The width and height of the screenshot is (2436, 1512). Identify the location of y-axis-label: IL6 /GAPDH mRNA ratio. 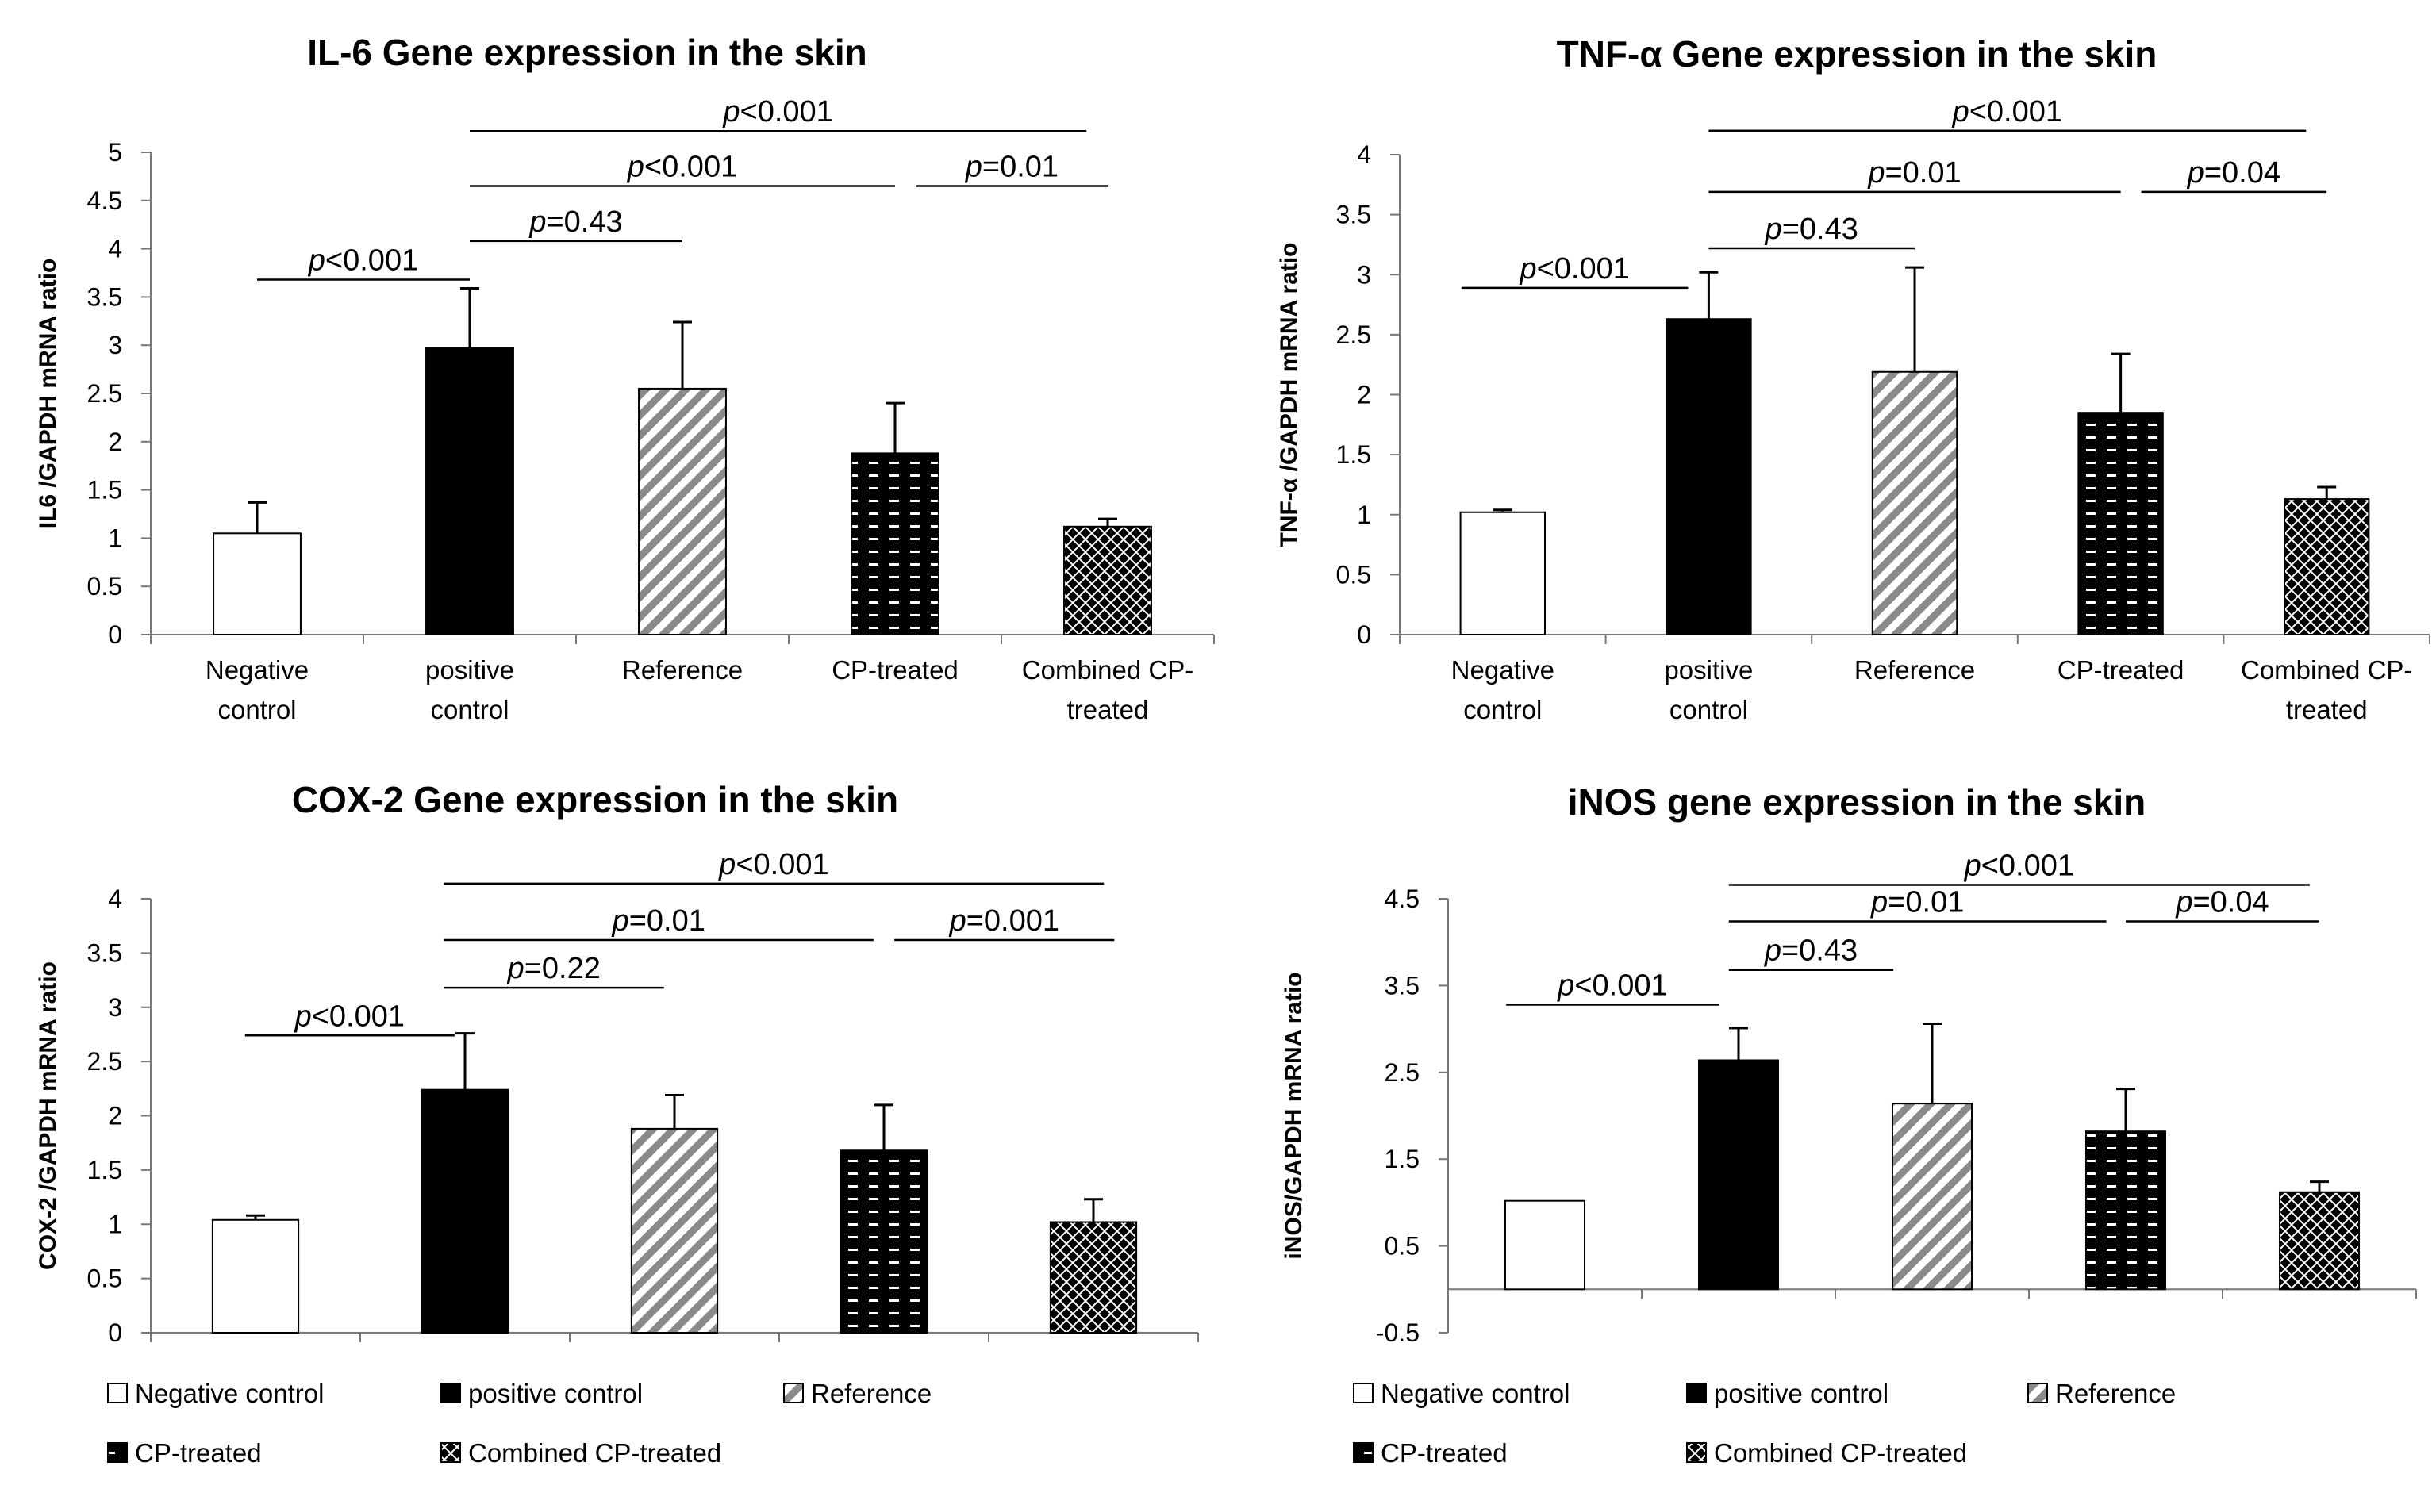
(48, 394).